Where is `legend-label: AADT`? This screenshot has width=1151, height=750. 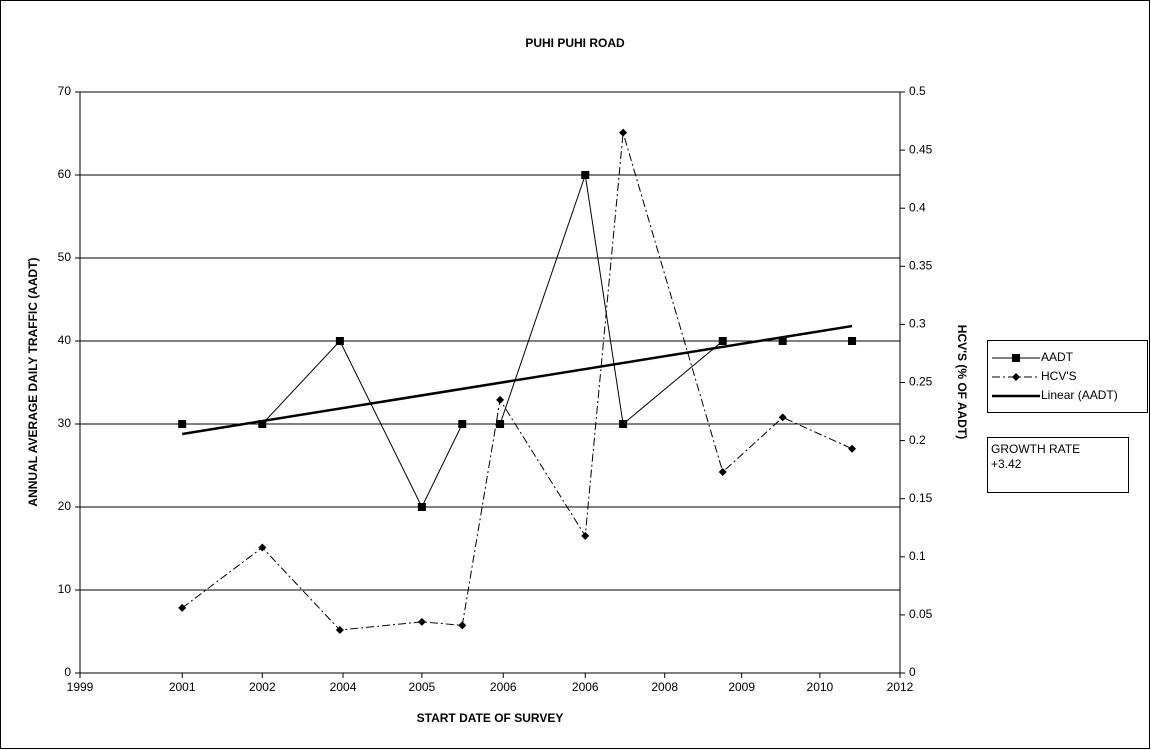
legend-label: AADT is located at coordinates (1057, 357).